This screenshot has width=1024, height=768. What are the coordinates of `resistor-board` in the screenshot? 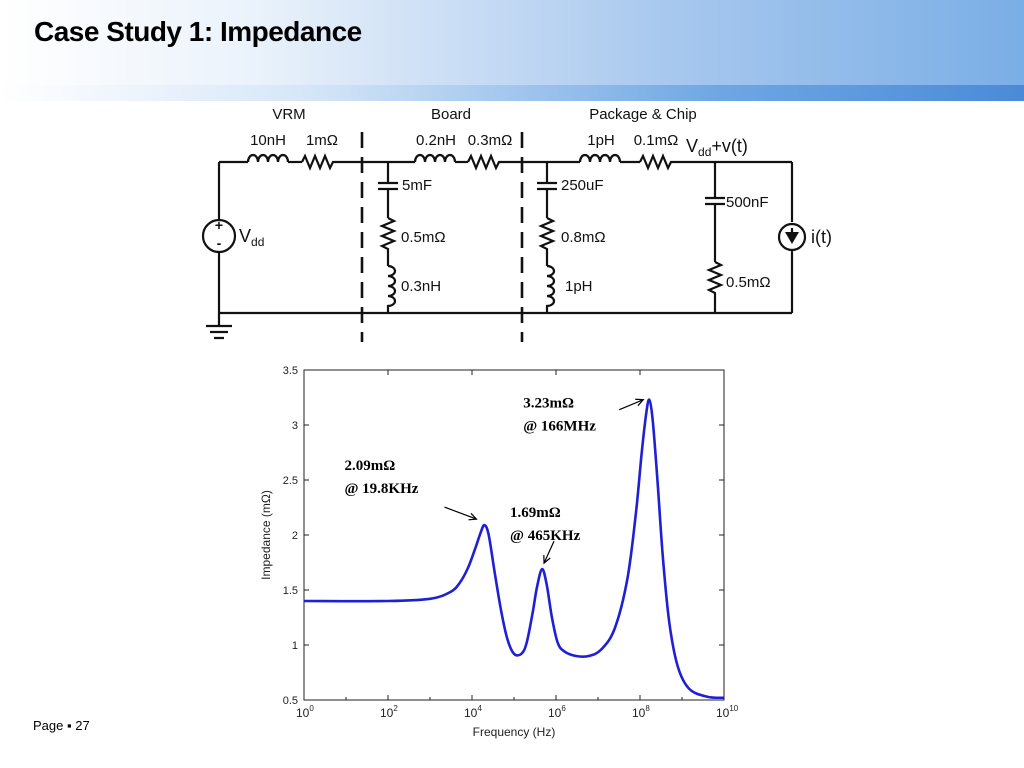 It's located at (485, 162).